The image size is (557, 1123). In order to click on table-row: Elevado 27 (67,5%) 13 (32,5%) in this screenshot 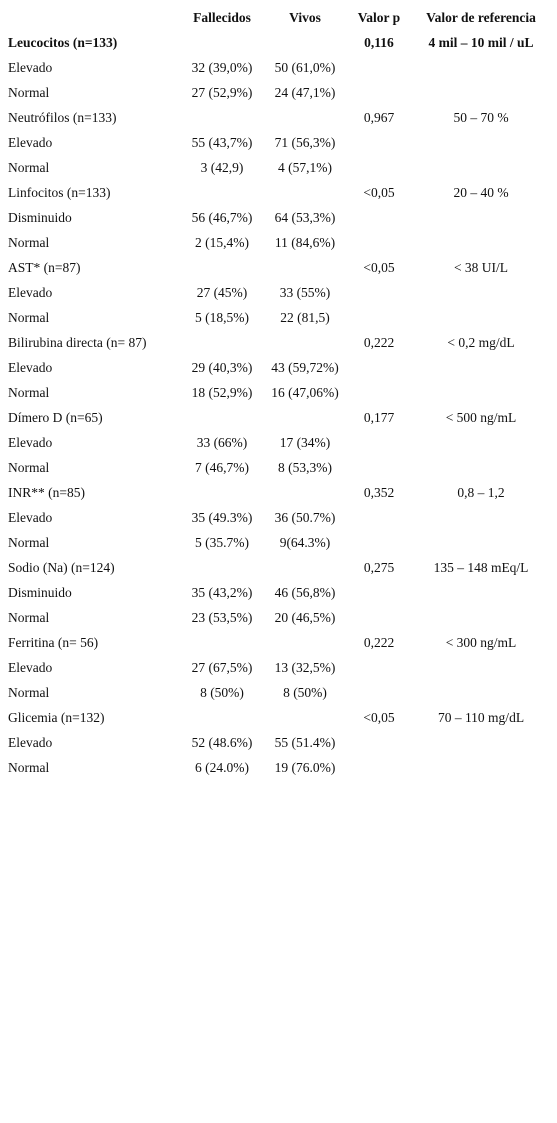, I will do `click(278, 667)`.